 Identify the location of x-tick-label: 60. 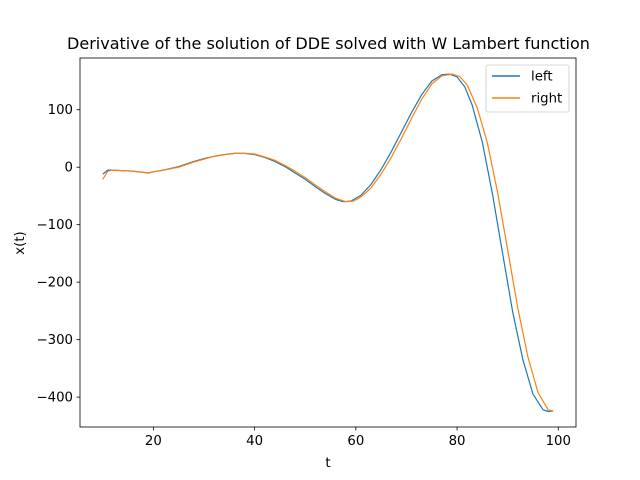
(355, 441).